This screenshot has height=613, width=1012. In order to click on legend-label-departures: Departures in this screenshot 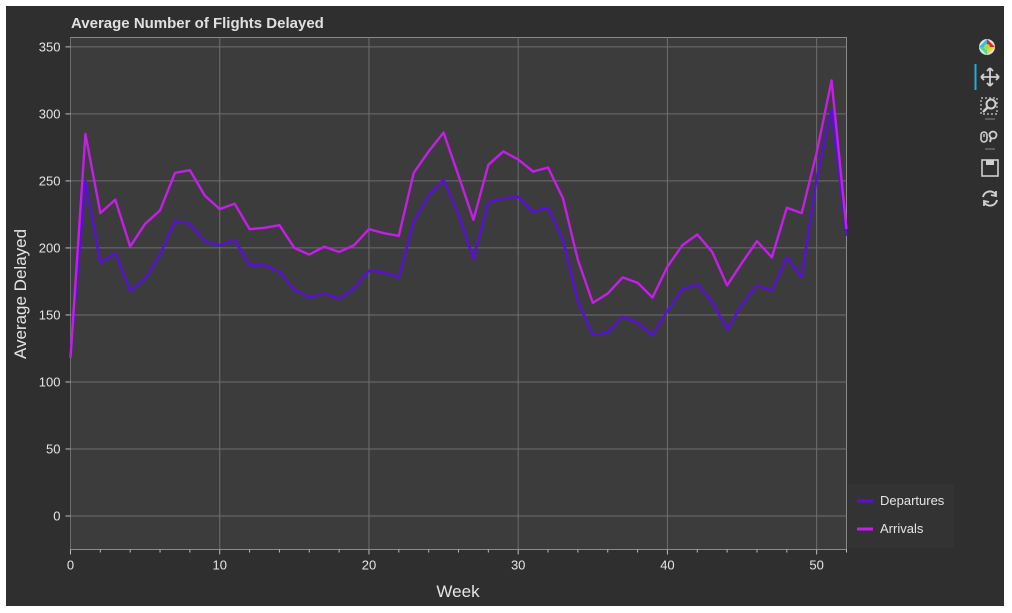, I will do `click(912, 500)`.